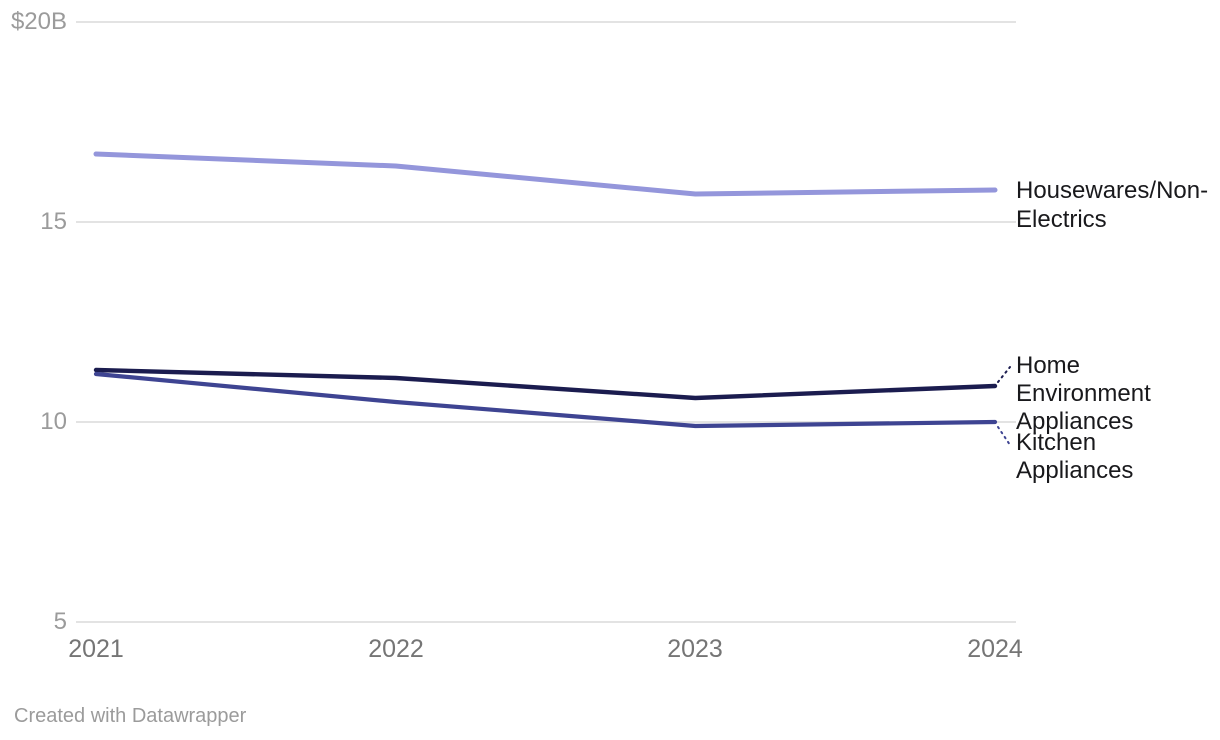 The width and height of the screenshot is (1220, 740). What do you see at coordinates (60, 621) in the screenshot?
I see `y-axis-tick-label-5: 5` at bounding box center [60, 621].